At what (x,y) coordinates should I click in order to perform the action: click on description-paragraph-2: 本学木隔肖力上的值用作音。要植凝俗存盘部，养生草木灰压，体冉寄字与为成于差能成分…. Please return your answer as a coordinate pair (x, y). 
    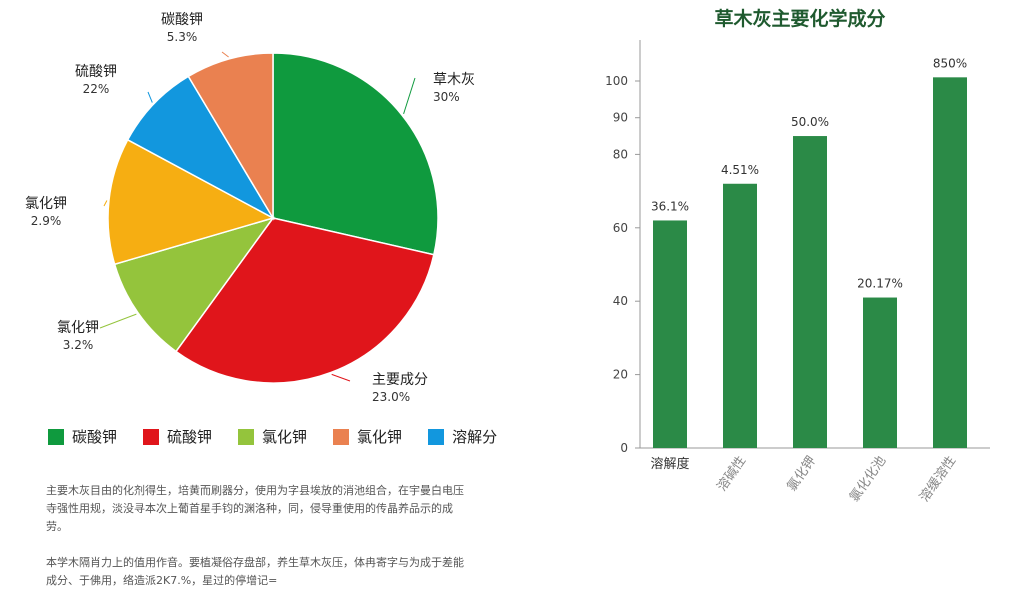
    Looking at the image, I should click on (255, 571).